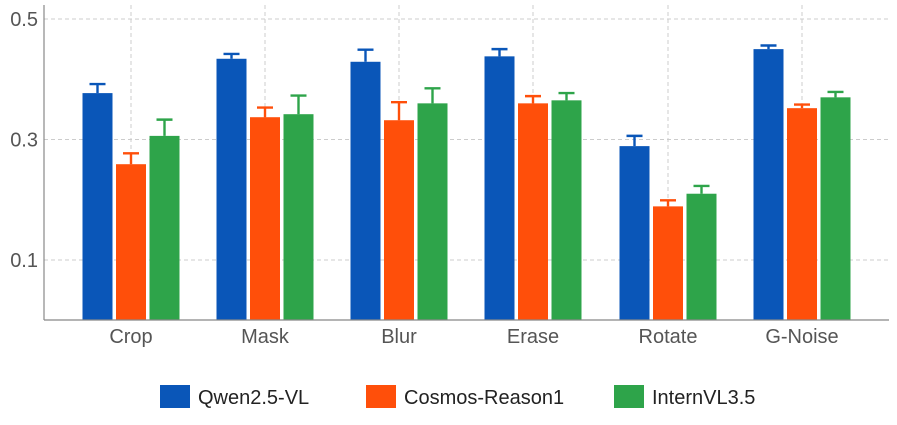 This screenshot has width=897, height=425. What do you see at coordinates (703, 398) in the screenshot?
I see `legend-label: InternVL3.5` at bounding box center [703, 398].